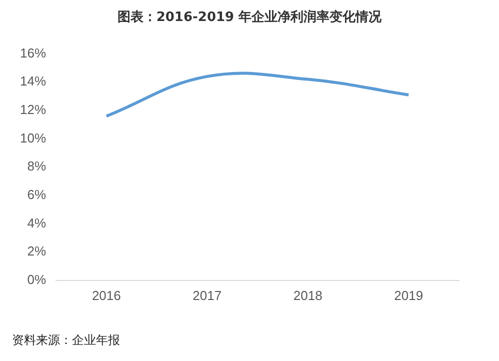  What do you see at coordinates (33, 138) in the screenshot?
I see `y-tick-label: 10%` at bounding box center [33, 138].